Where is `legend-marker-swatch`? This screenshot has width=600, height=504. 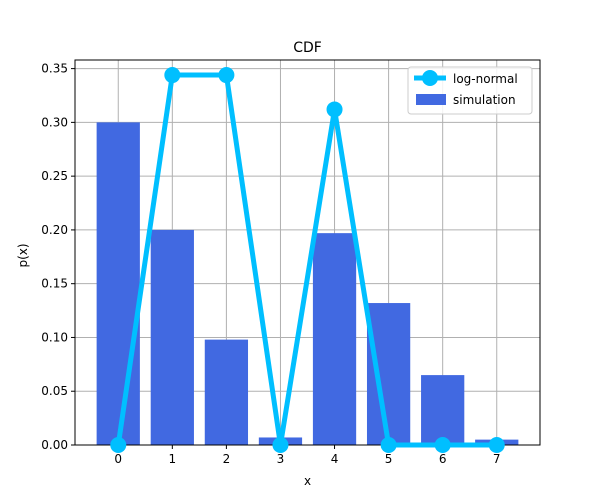
legend-marker-swatch is located at coordinates (430, 78).